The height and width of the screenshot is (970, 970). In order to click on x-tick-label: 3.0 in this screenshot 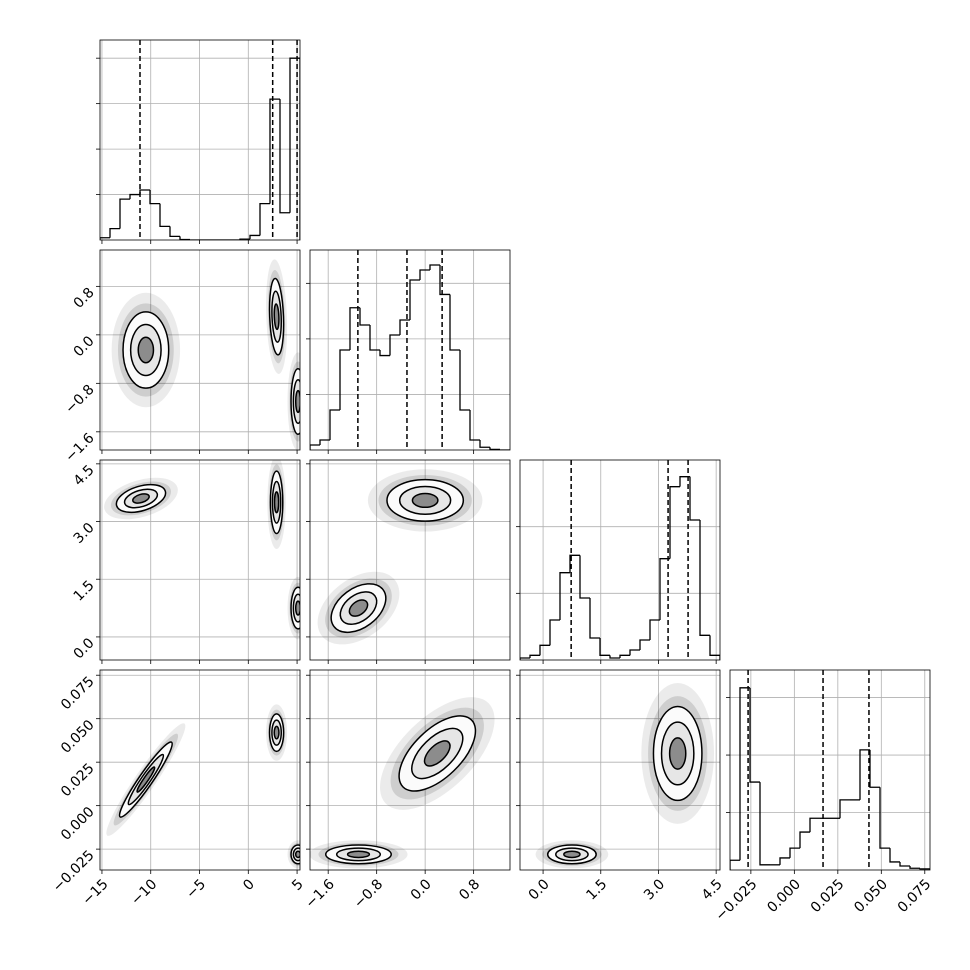, I will do `click(654, 889)`.